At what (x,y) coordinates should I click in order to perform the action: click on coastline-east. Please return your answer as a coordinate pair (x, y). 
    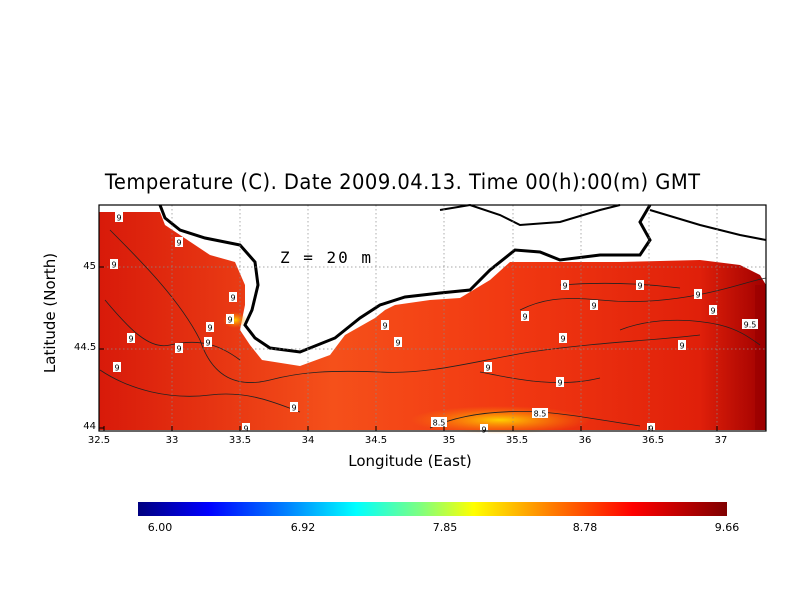
    Looking at the image, I should click on (708, 225).